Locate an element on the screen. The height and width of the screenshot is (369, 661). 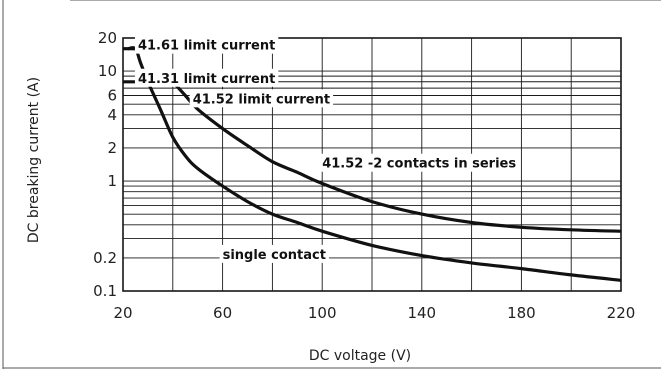
annotation-label: 41.52 limit current is located at coordinates (261, 99).